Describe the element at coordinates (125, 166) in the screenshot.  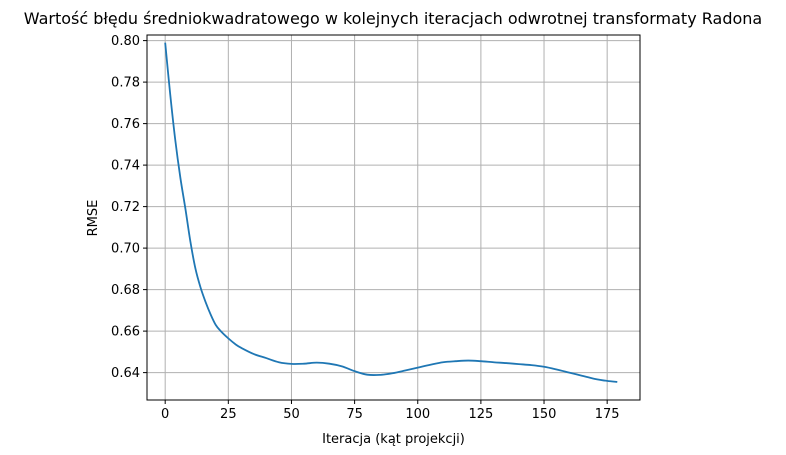
I see `y-tick-label: 0.74` at that location.